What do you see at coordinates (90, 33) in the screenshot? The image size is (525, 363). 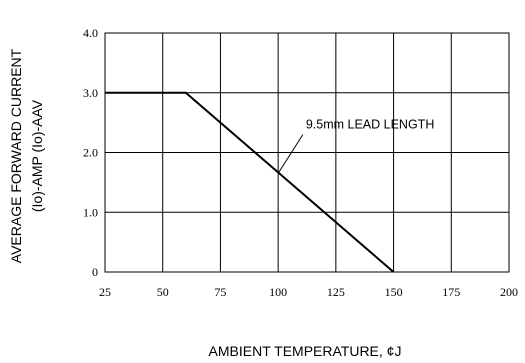 I see `y-tick-label-4: 4.0` at bounding box center [90, 33].